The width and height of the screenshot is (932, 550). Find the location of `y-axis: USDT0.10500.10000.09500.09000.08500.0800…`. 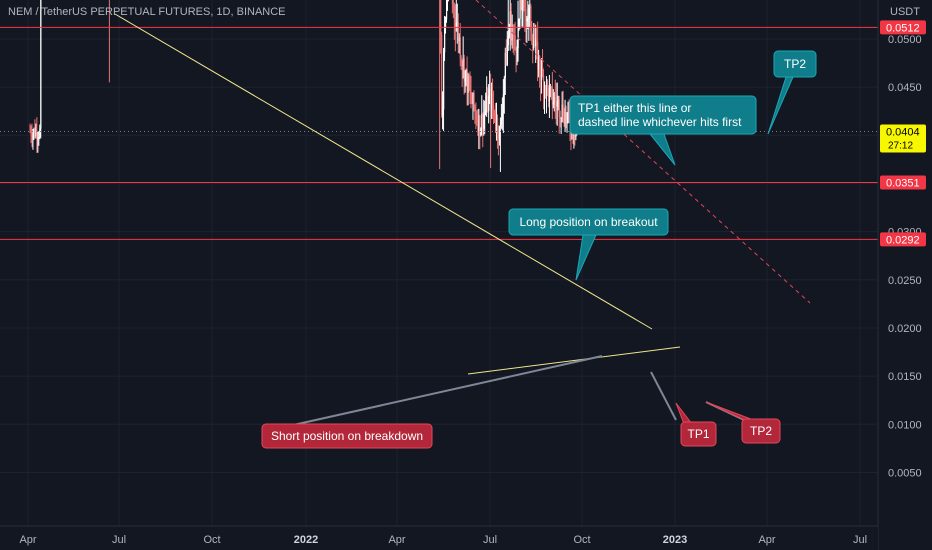

y-axis: USDT0.10500.10000.09500.09000.08500.0800… is located at coordinates (904, 275).